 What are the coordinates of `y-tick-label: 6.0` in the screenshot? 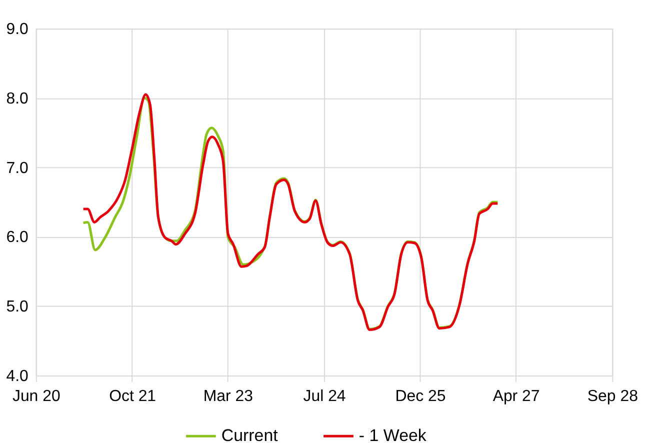 It's located at (17, 237).